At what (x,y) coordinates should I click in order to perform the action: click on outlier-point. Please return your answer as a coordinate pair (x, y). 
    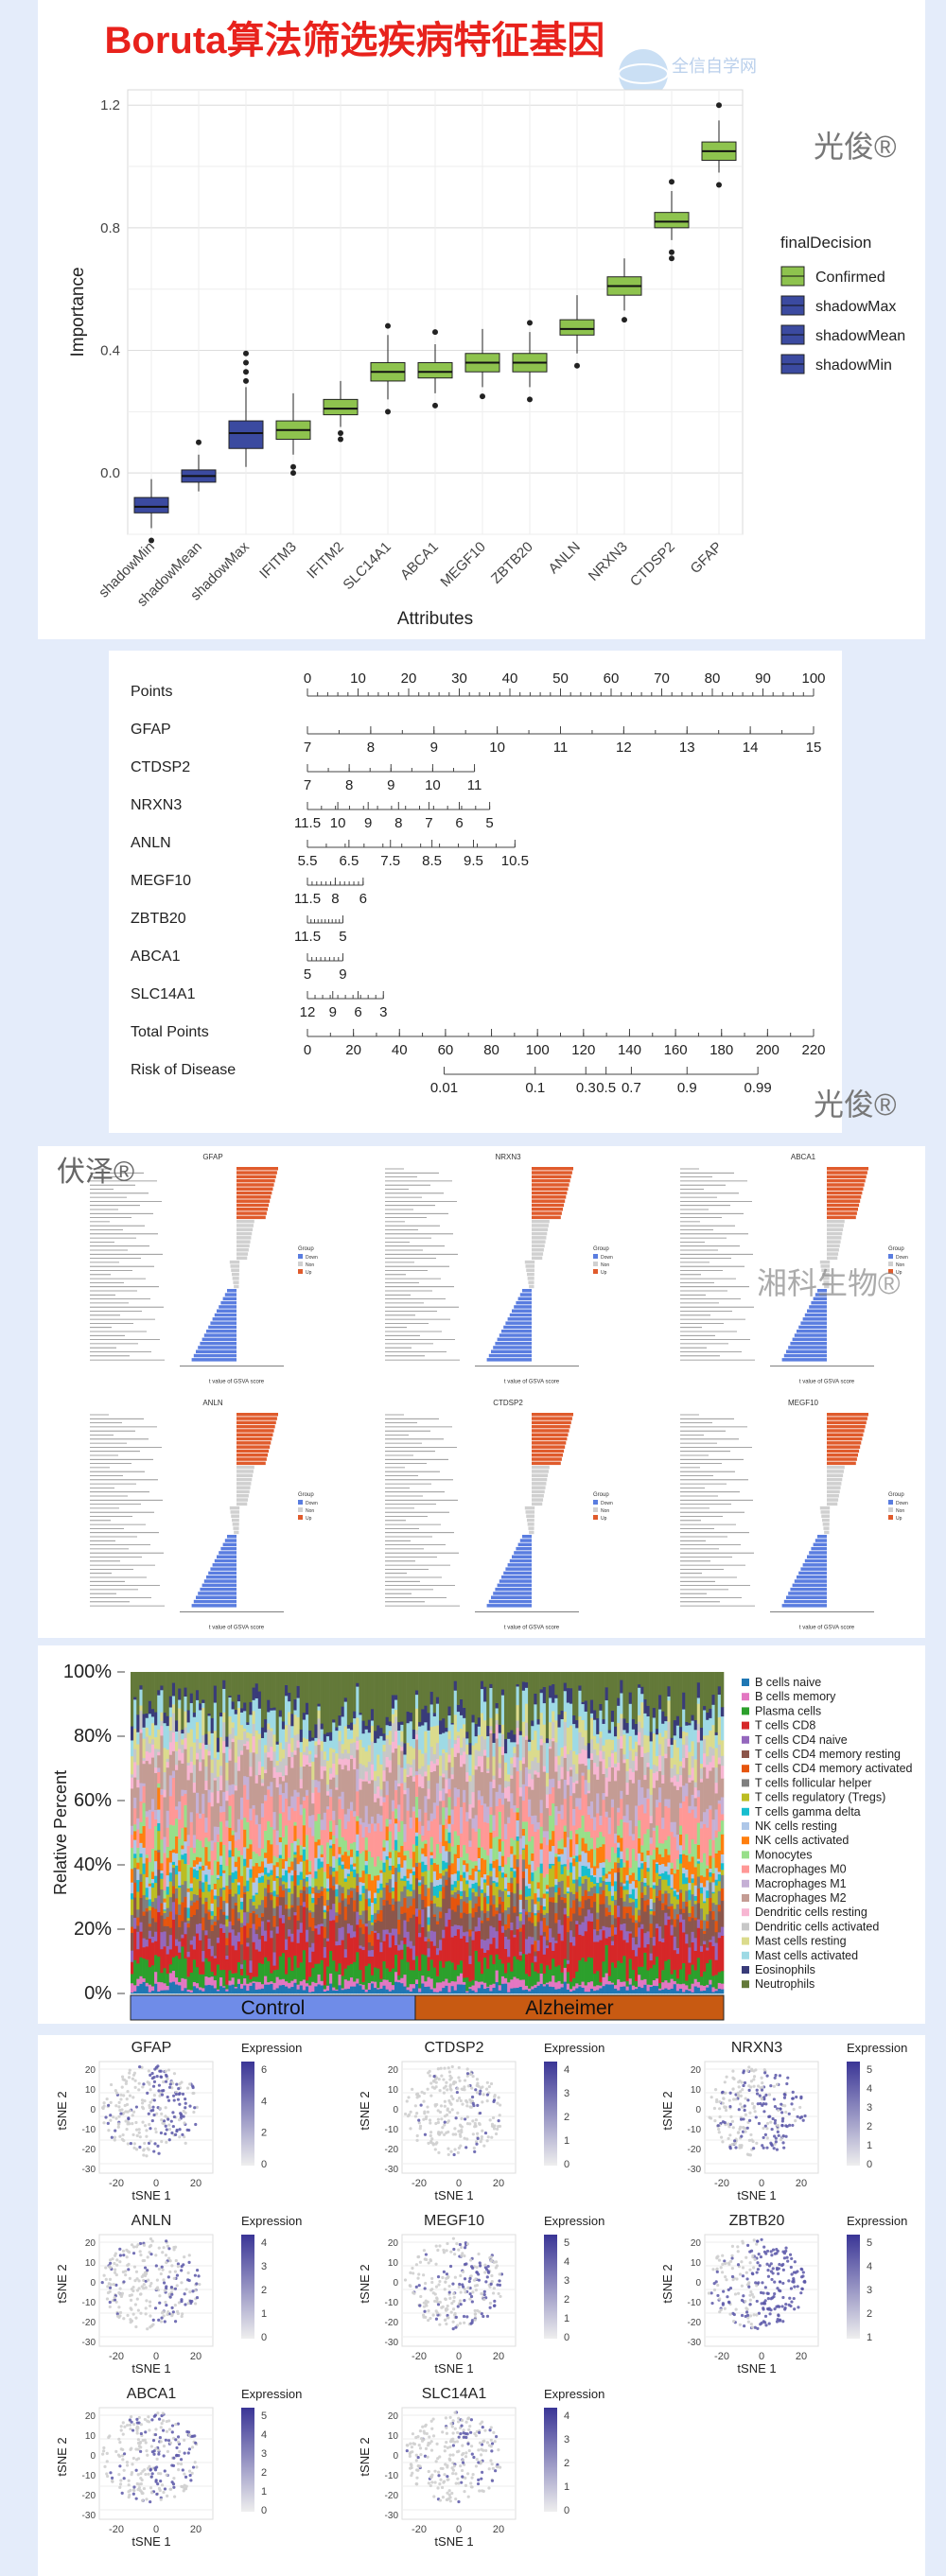
    Looking at the image, I should click on (388, 325).